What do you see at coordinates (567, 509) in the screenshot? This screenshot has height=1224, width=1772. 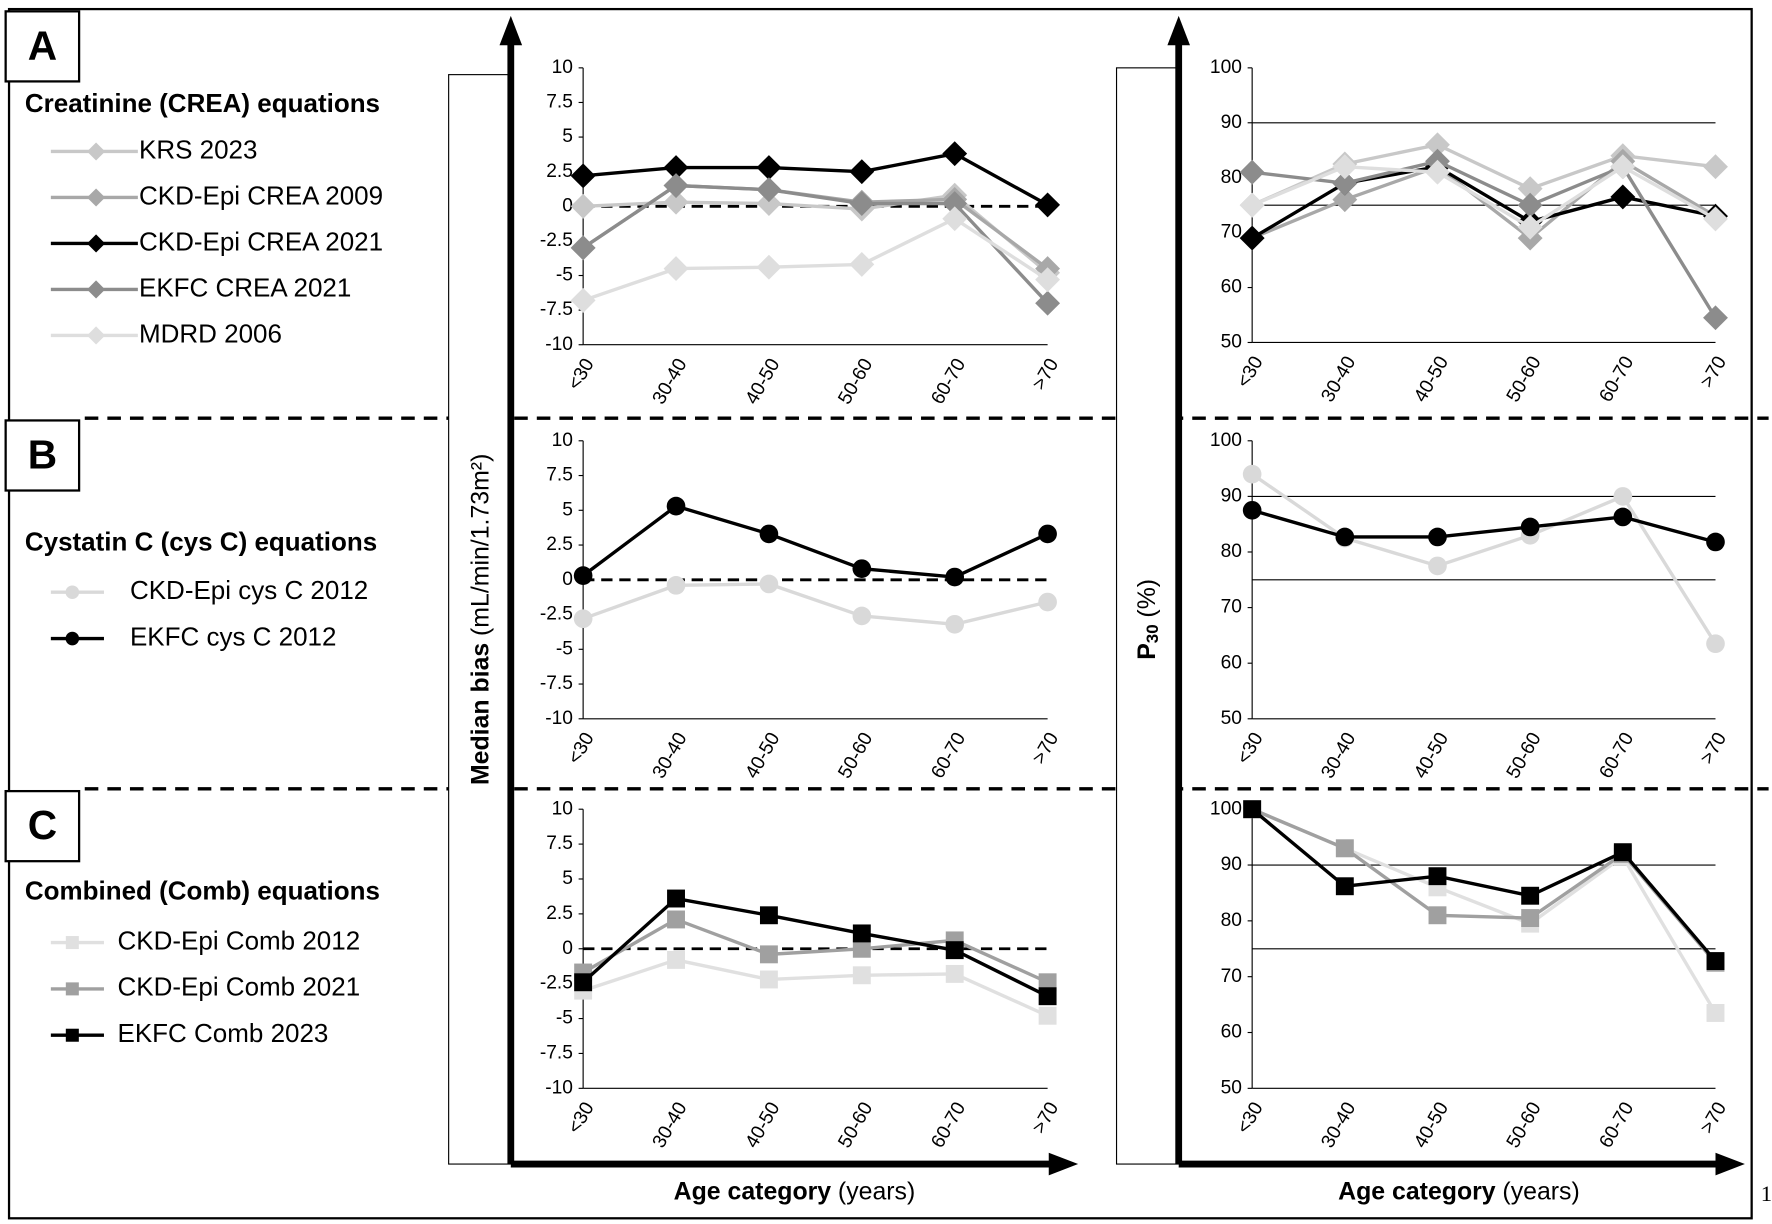 I see `y-tick-label: 5` at bounding box center [567, 509].